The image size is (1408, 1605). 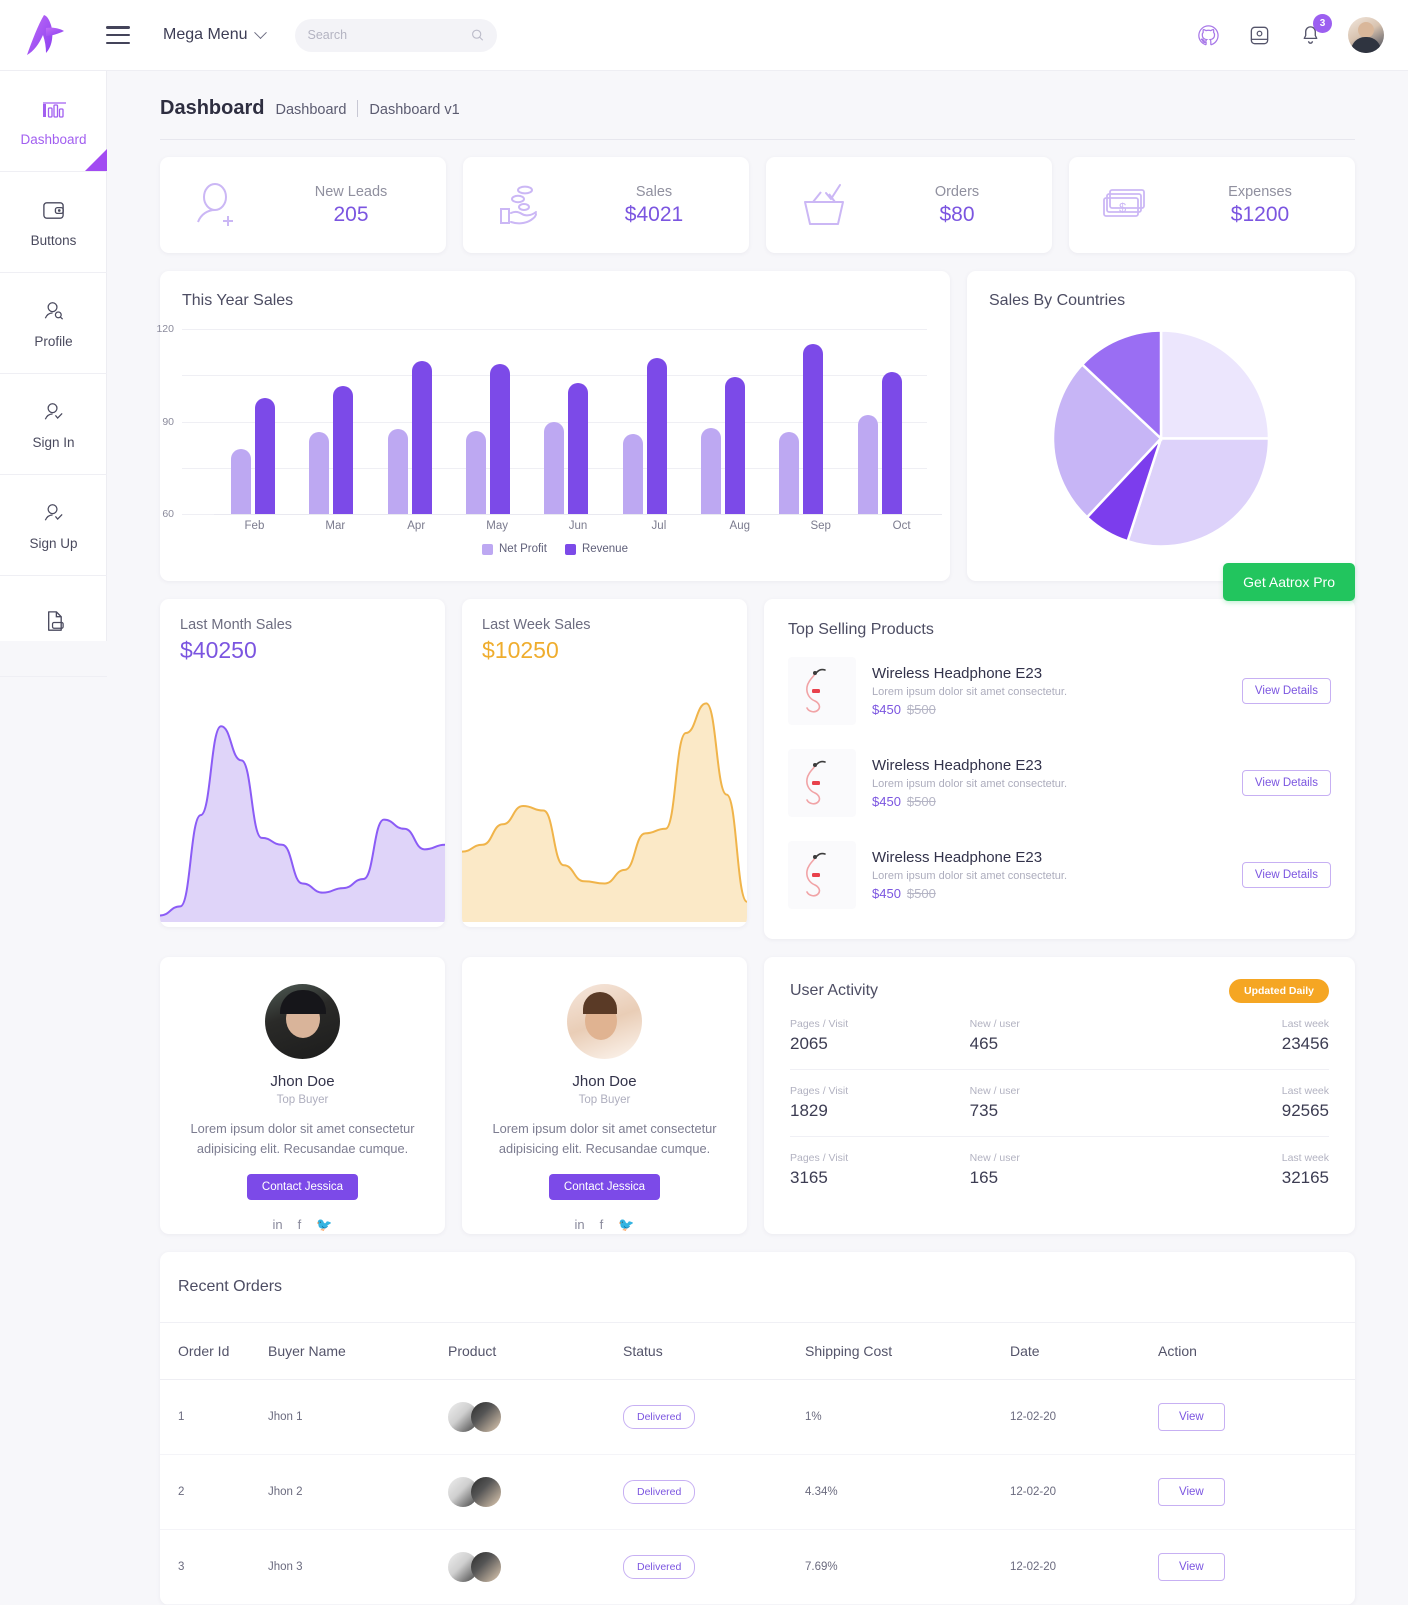 What do you see at coordinates (704, 35) in the screenshot?
I see `top-navbar: Mega Menu 3` at bounding box center [704, 35].